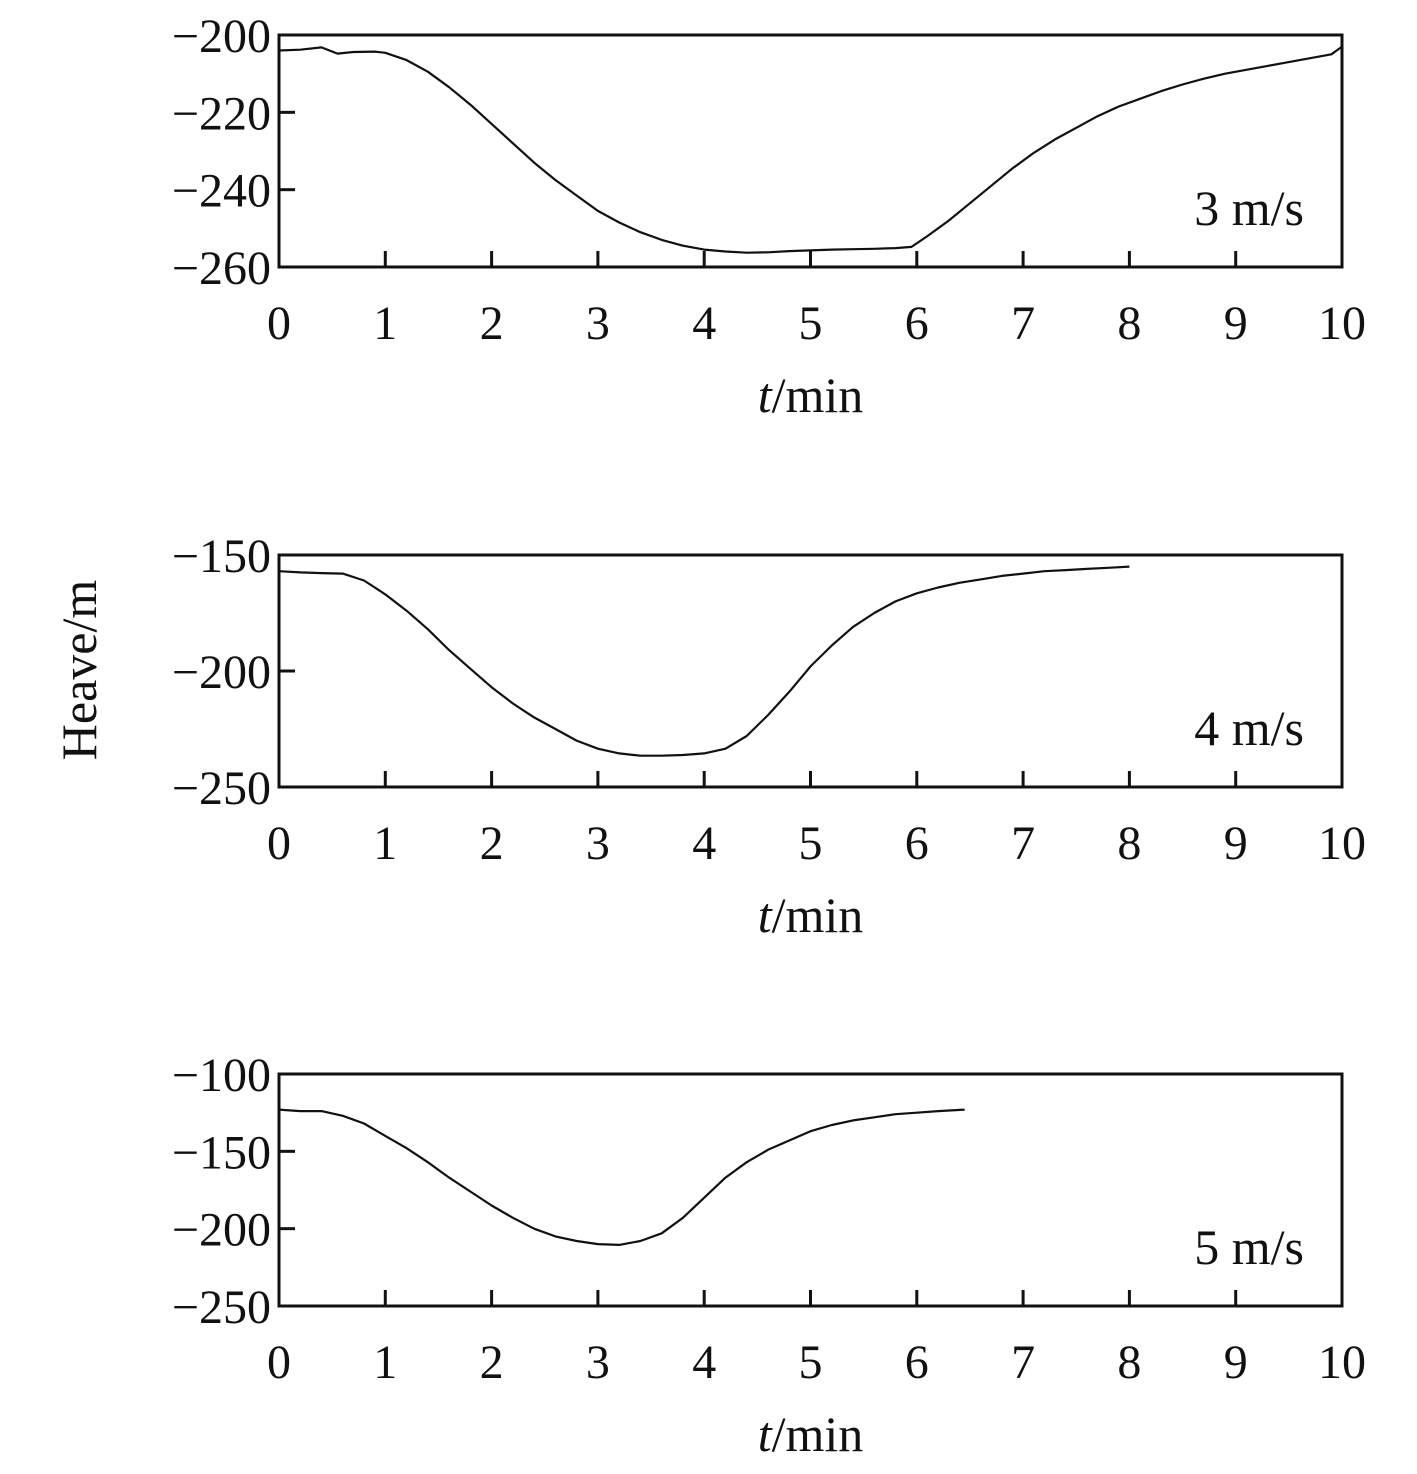 This screenshot has width=1417, height=1474. I want to click on y-tick-label: −220, so click(221, 113).